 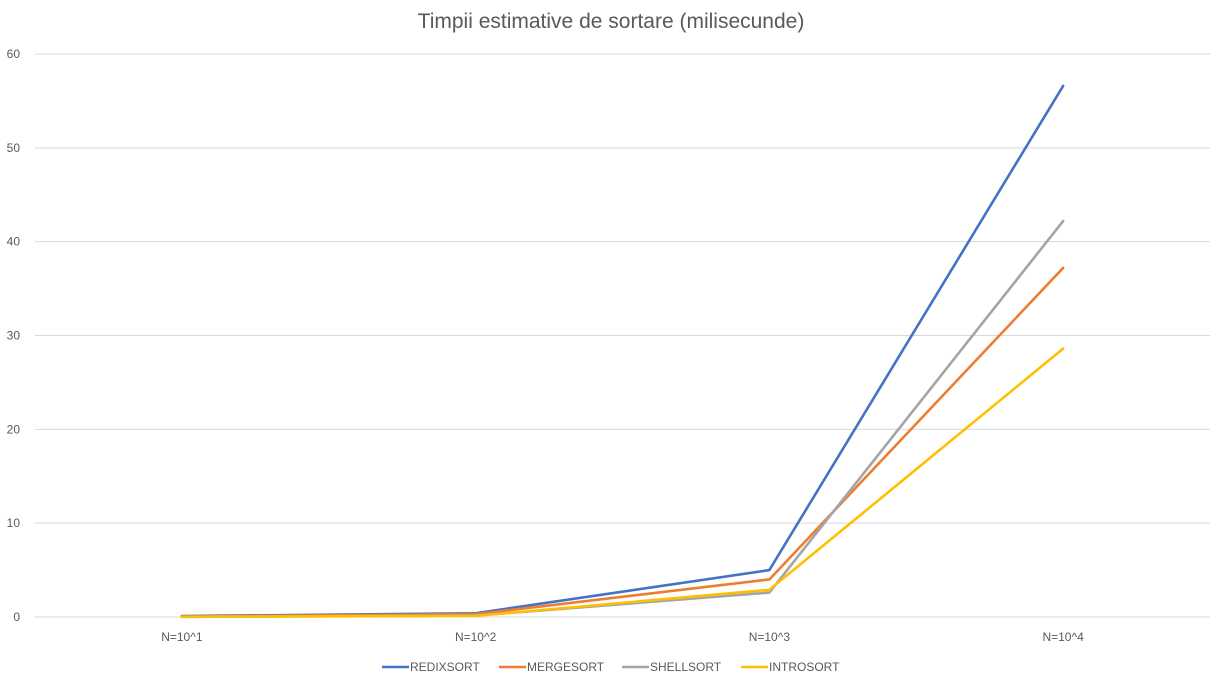 I want to click on y-axis: 0 10 20 30 40 50 60, so click(x=14, y=335).